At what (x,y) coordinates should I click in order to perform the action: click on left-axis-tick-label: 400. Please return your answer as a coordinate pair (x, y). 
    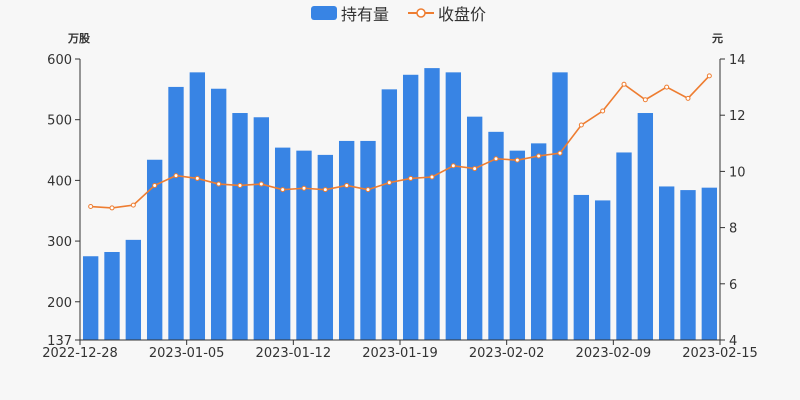
    Looking at the image, I should click on (59, 181).